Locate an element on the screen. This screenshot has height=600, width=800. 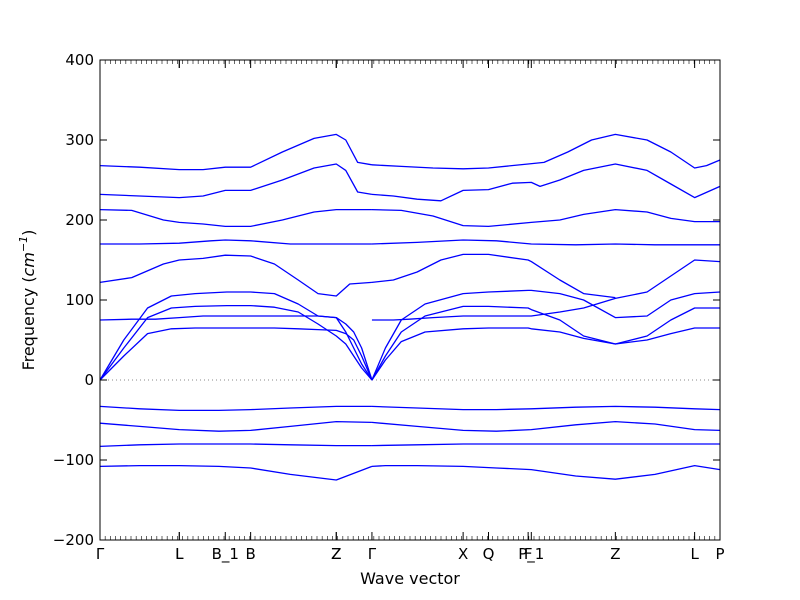
xtick-label: Q is located at coordinates (489, 554).